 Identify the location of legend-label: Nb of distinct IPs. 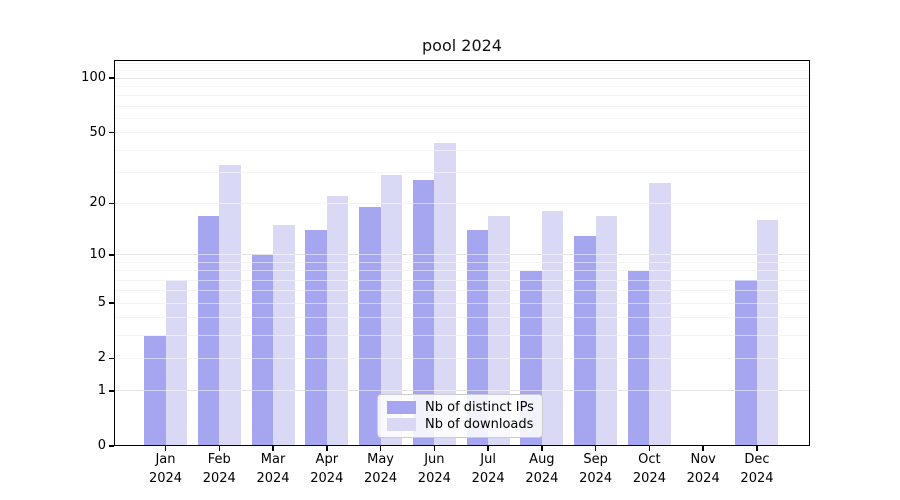
(479, 407).